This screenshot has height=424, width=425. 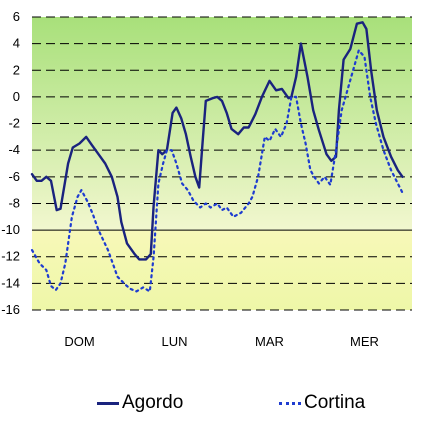 I want to click on legend-item-agordo: Agordo, so click(x=140, y=403).